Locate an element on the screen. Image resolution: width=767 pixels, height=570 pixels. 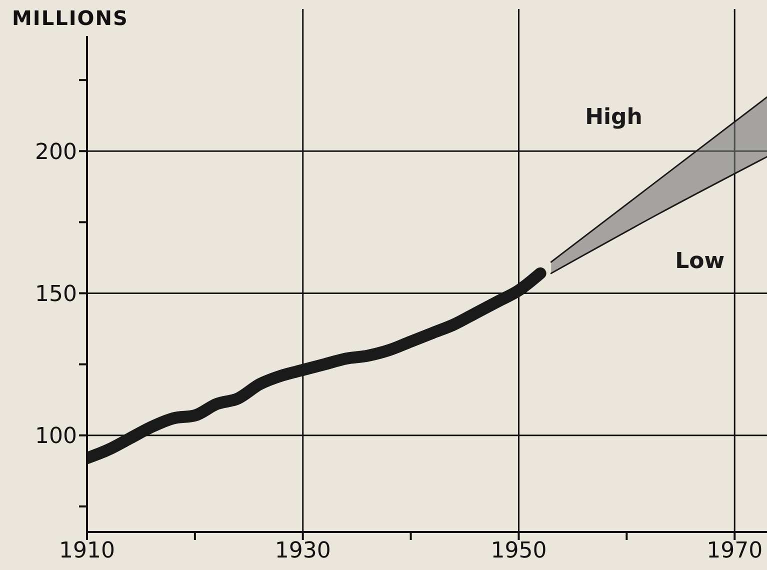
y-tick-label: 200 is located at coordinates (56, 152).